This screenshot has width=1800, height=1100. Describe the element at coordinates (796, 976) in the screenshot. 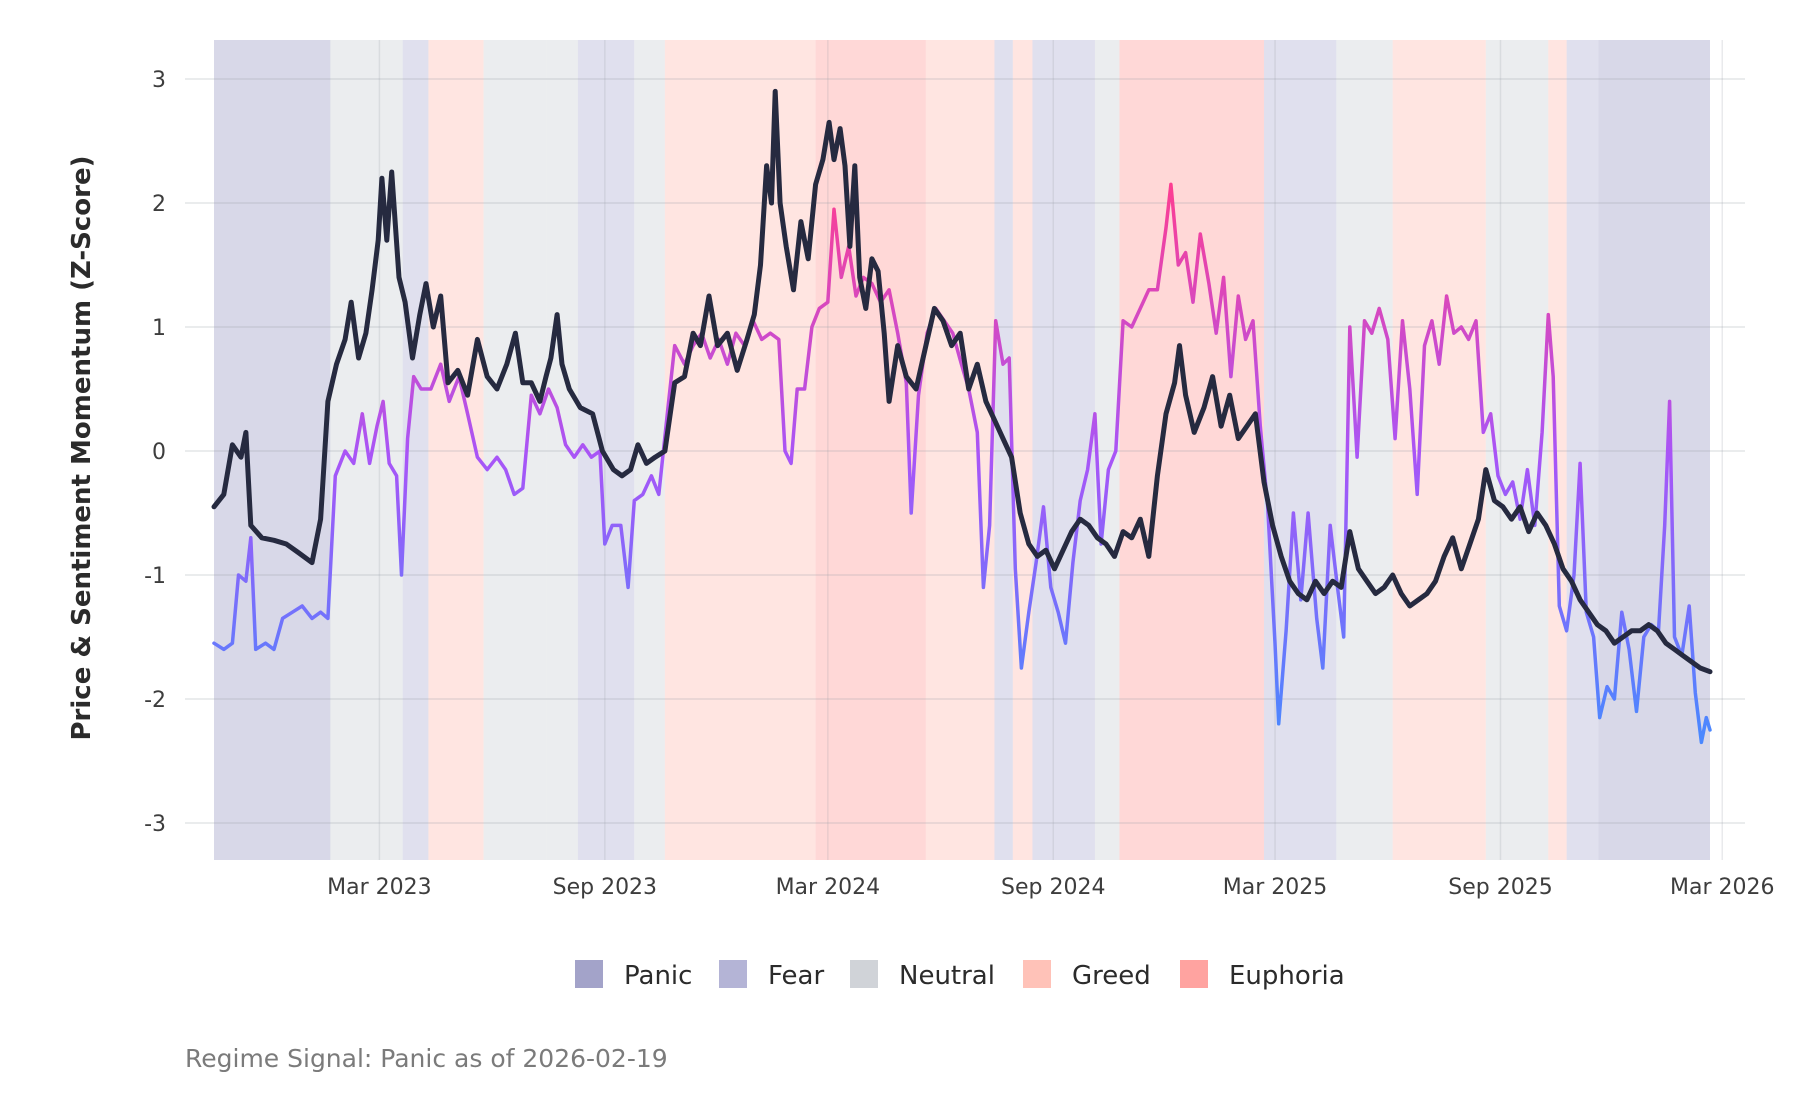

I see `legend-label-fear: Fear` at that location.